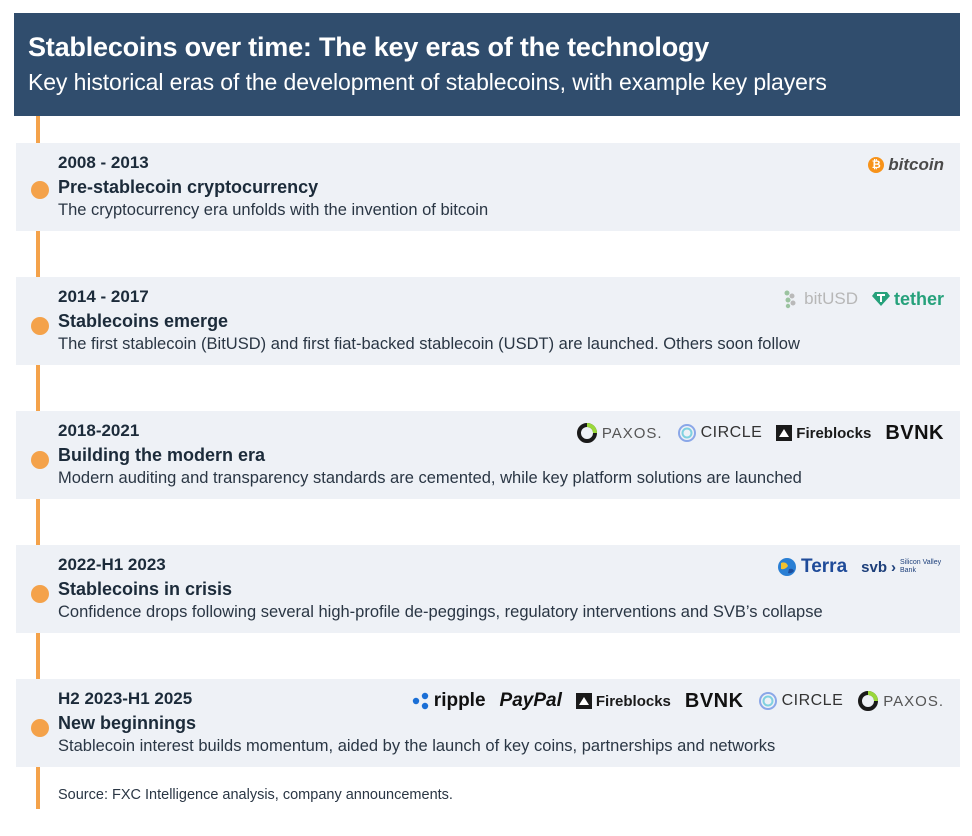 This screenshot has width=972, height=836. I want to click on era-name: Stablecoins emerge, so click(143, 321).